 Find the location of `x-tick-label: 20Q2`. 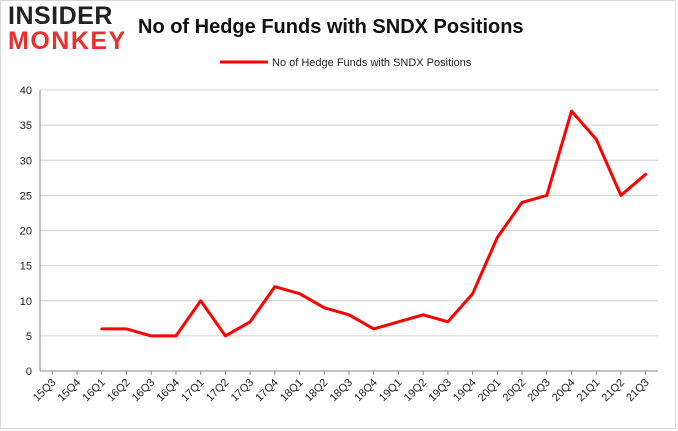

x-tick-label: 20Q2 is located at coordinates (515, 391).